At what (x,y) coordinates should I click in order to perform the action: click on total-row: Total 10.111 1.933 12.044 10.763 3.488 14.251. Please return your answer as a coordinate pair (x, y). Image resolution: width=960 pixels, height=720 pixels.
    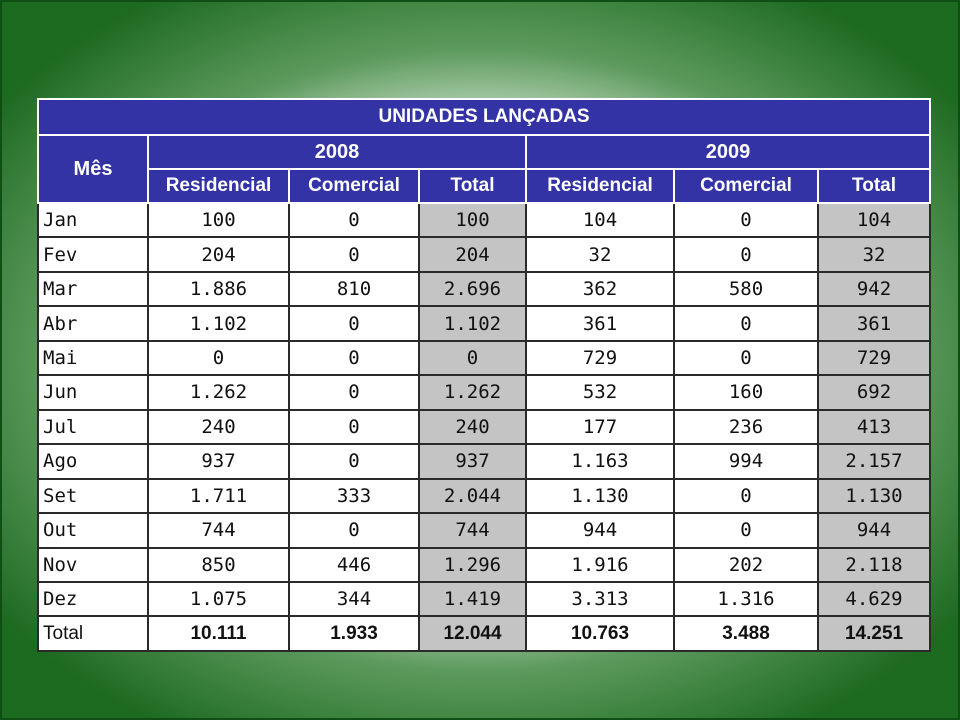
    Looking at the image, I should click on (484, 633).